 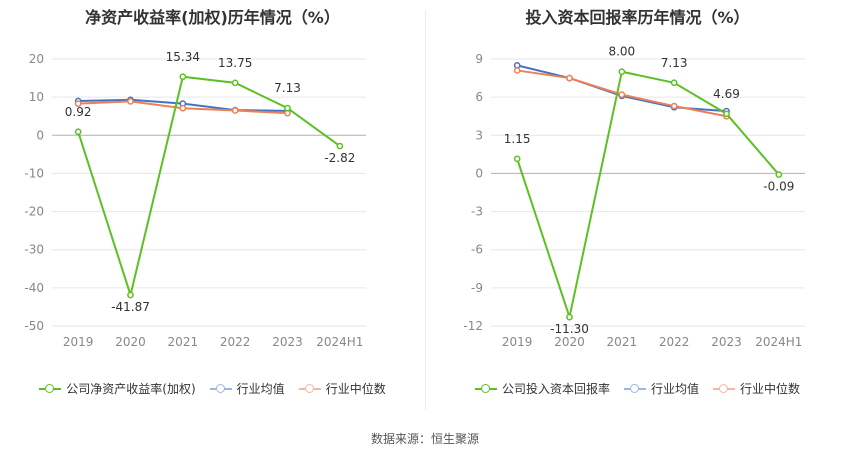 I want to click on y-tick-label: -6, so click(x=477, y=250).